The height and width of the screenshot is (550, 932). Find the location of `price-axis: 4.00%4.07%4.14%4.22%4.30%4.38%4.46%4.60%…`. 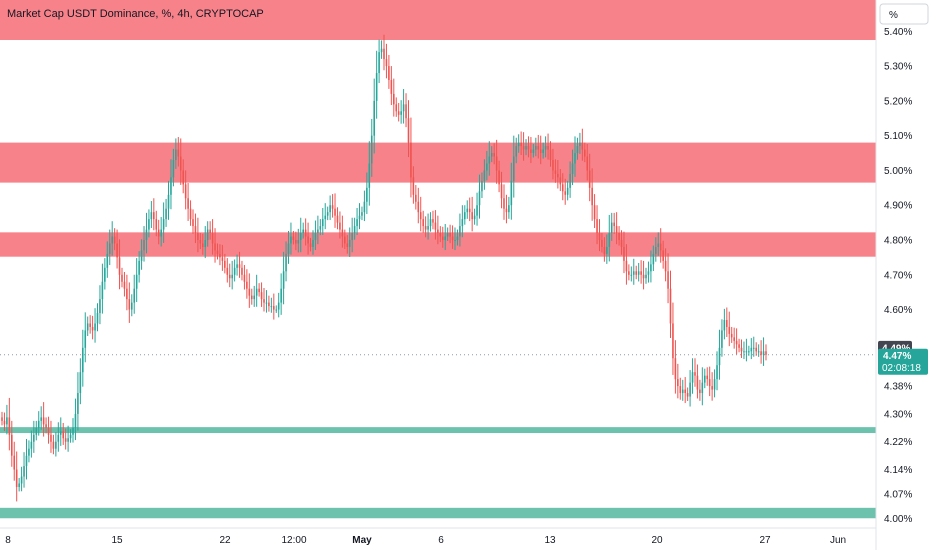

price-axis: 4.00%4.07%4.14%4.22%4.30%4.38%4.46%4.60%… is located at coordinates (898, 262).